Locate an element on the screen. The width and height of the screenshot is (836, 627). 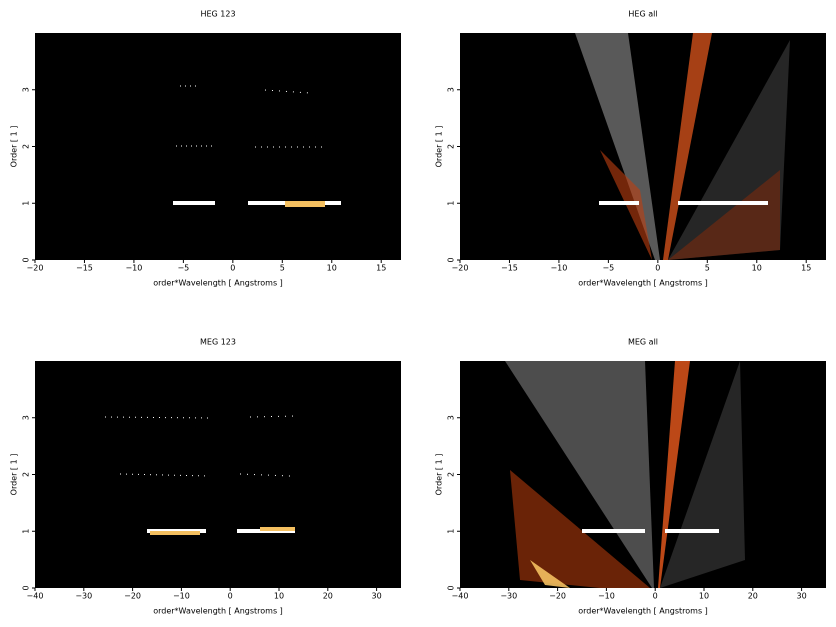
chart-title: HEG all is located at coordinates (642, 14).